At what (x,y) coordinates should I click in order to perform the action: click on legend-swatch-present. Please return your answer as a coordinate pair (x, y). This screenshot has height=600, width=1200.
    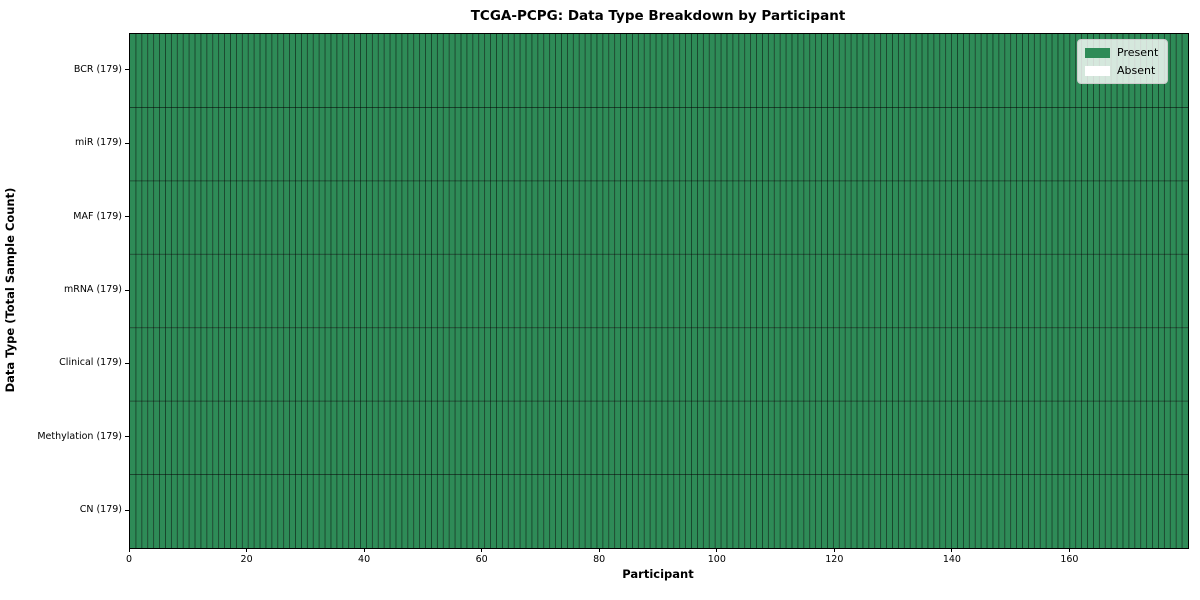
    Looking at the image, I should click on (1097, 52).